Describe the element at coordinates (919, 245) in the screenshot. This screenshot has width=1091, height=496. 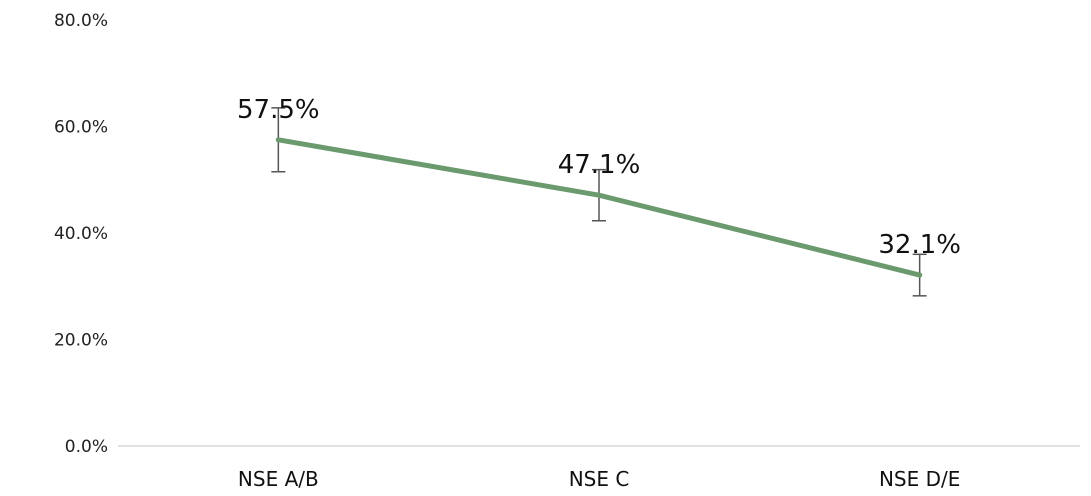
I see `data-label: 32.1%` at that location.